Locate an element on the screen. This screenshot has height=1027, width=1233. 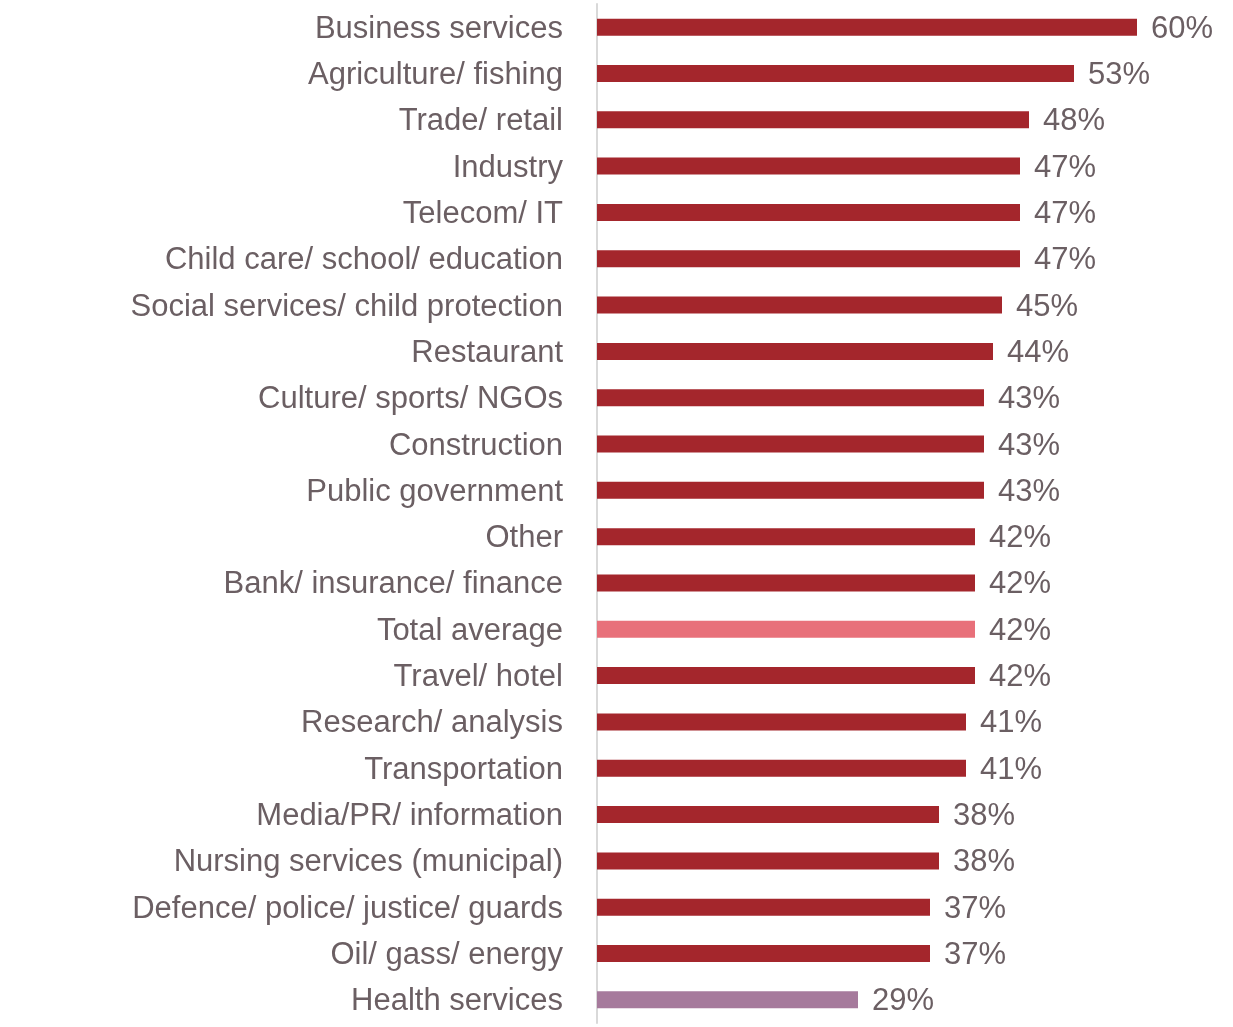
data-label: 48% is located at coordinates (1074, 120).